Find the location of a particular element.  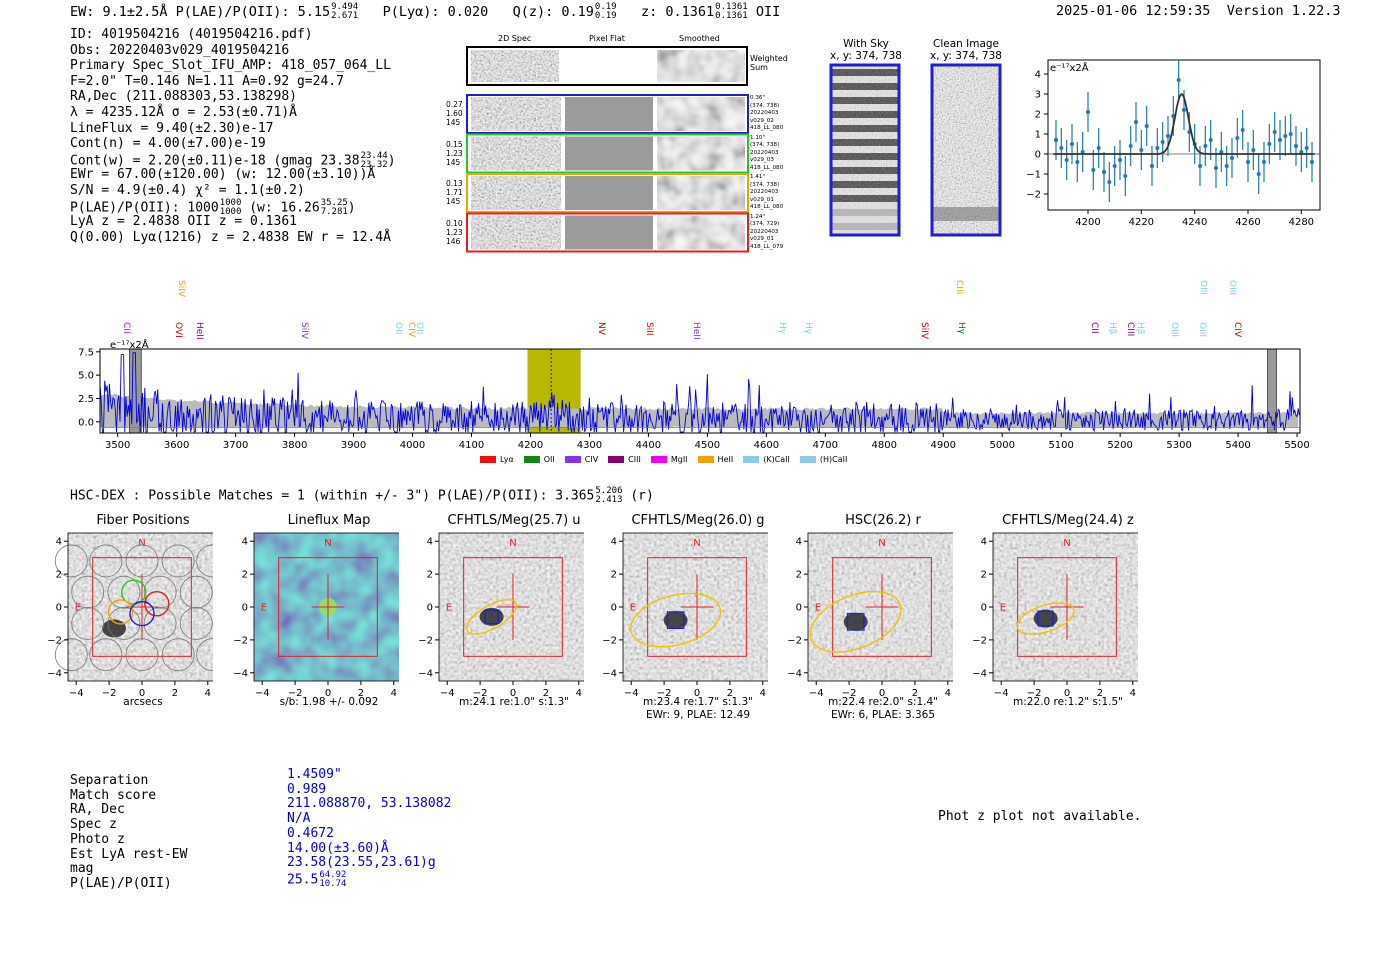

source-marker is located at coordinates (1045, 618).